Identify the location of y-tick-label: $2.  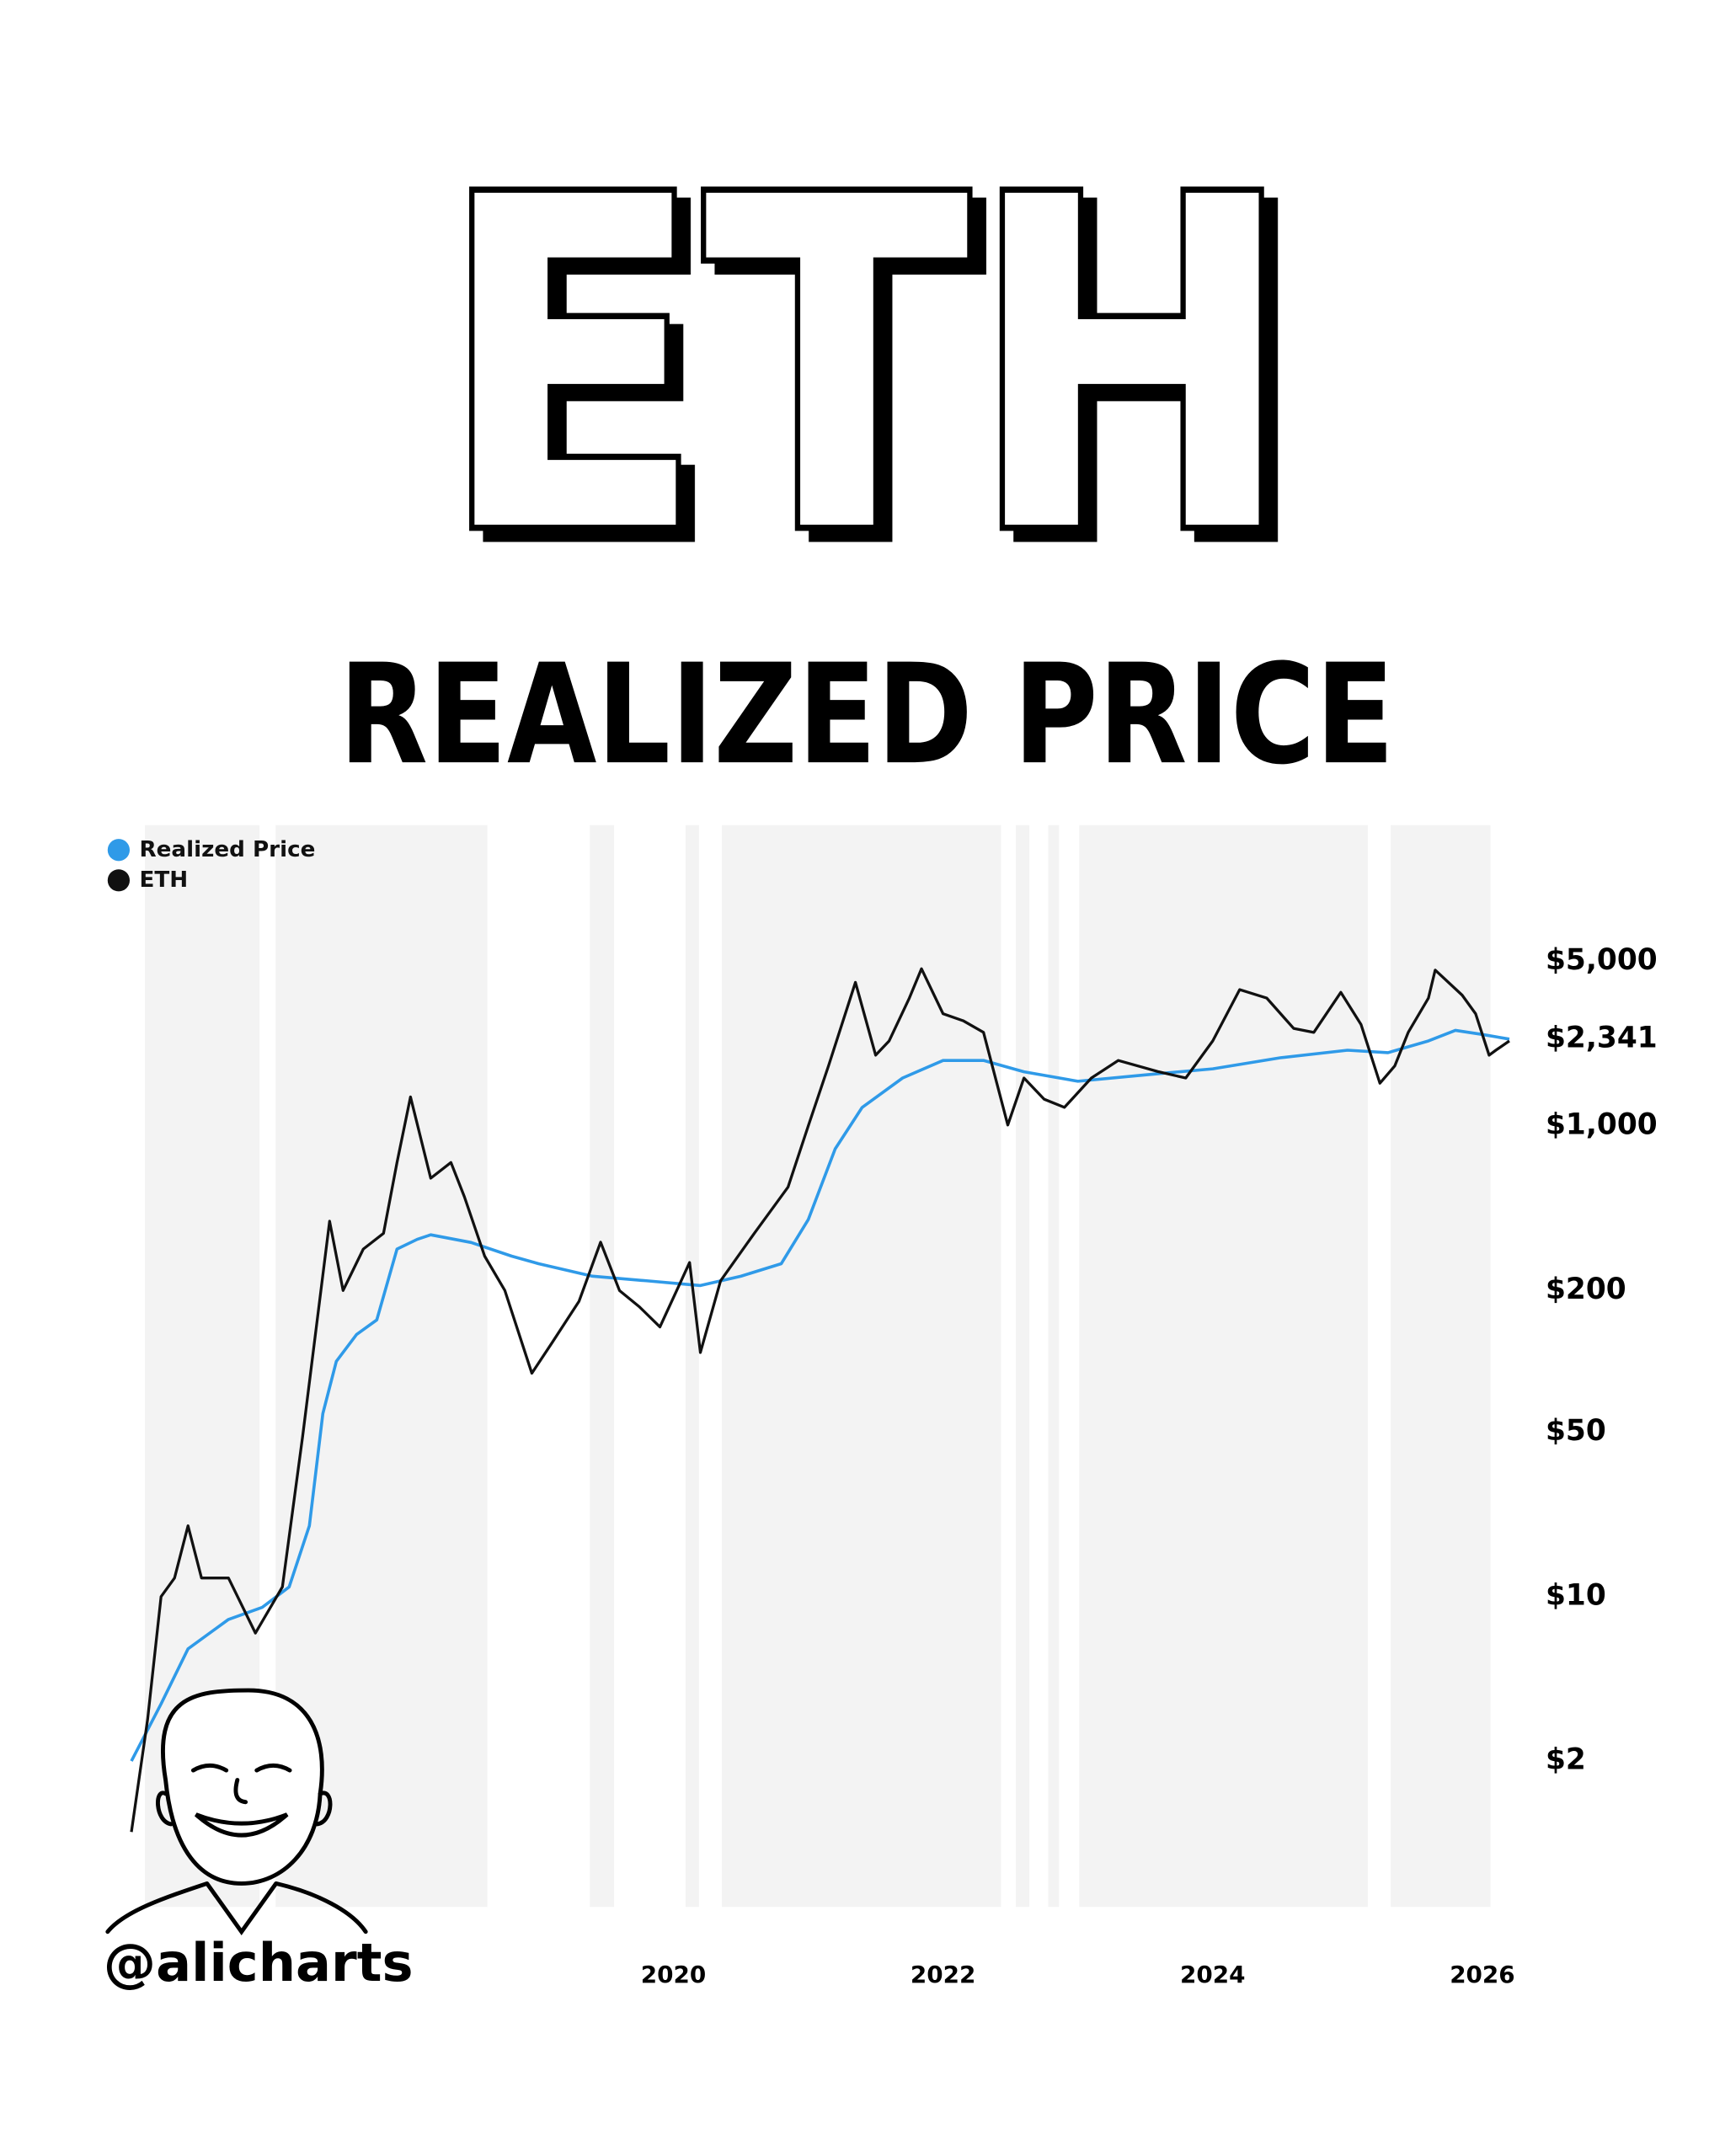
(1566, 1760).